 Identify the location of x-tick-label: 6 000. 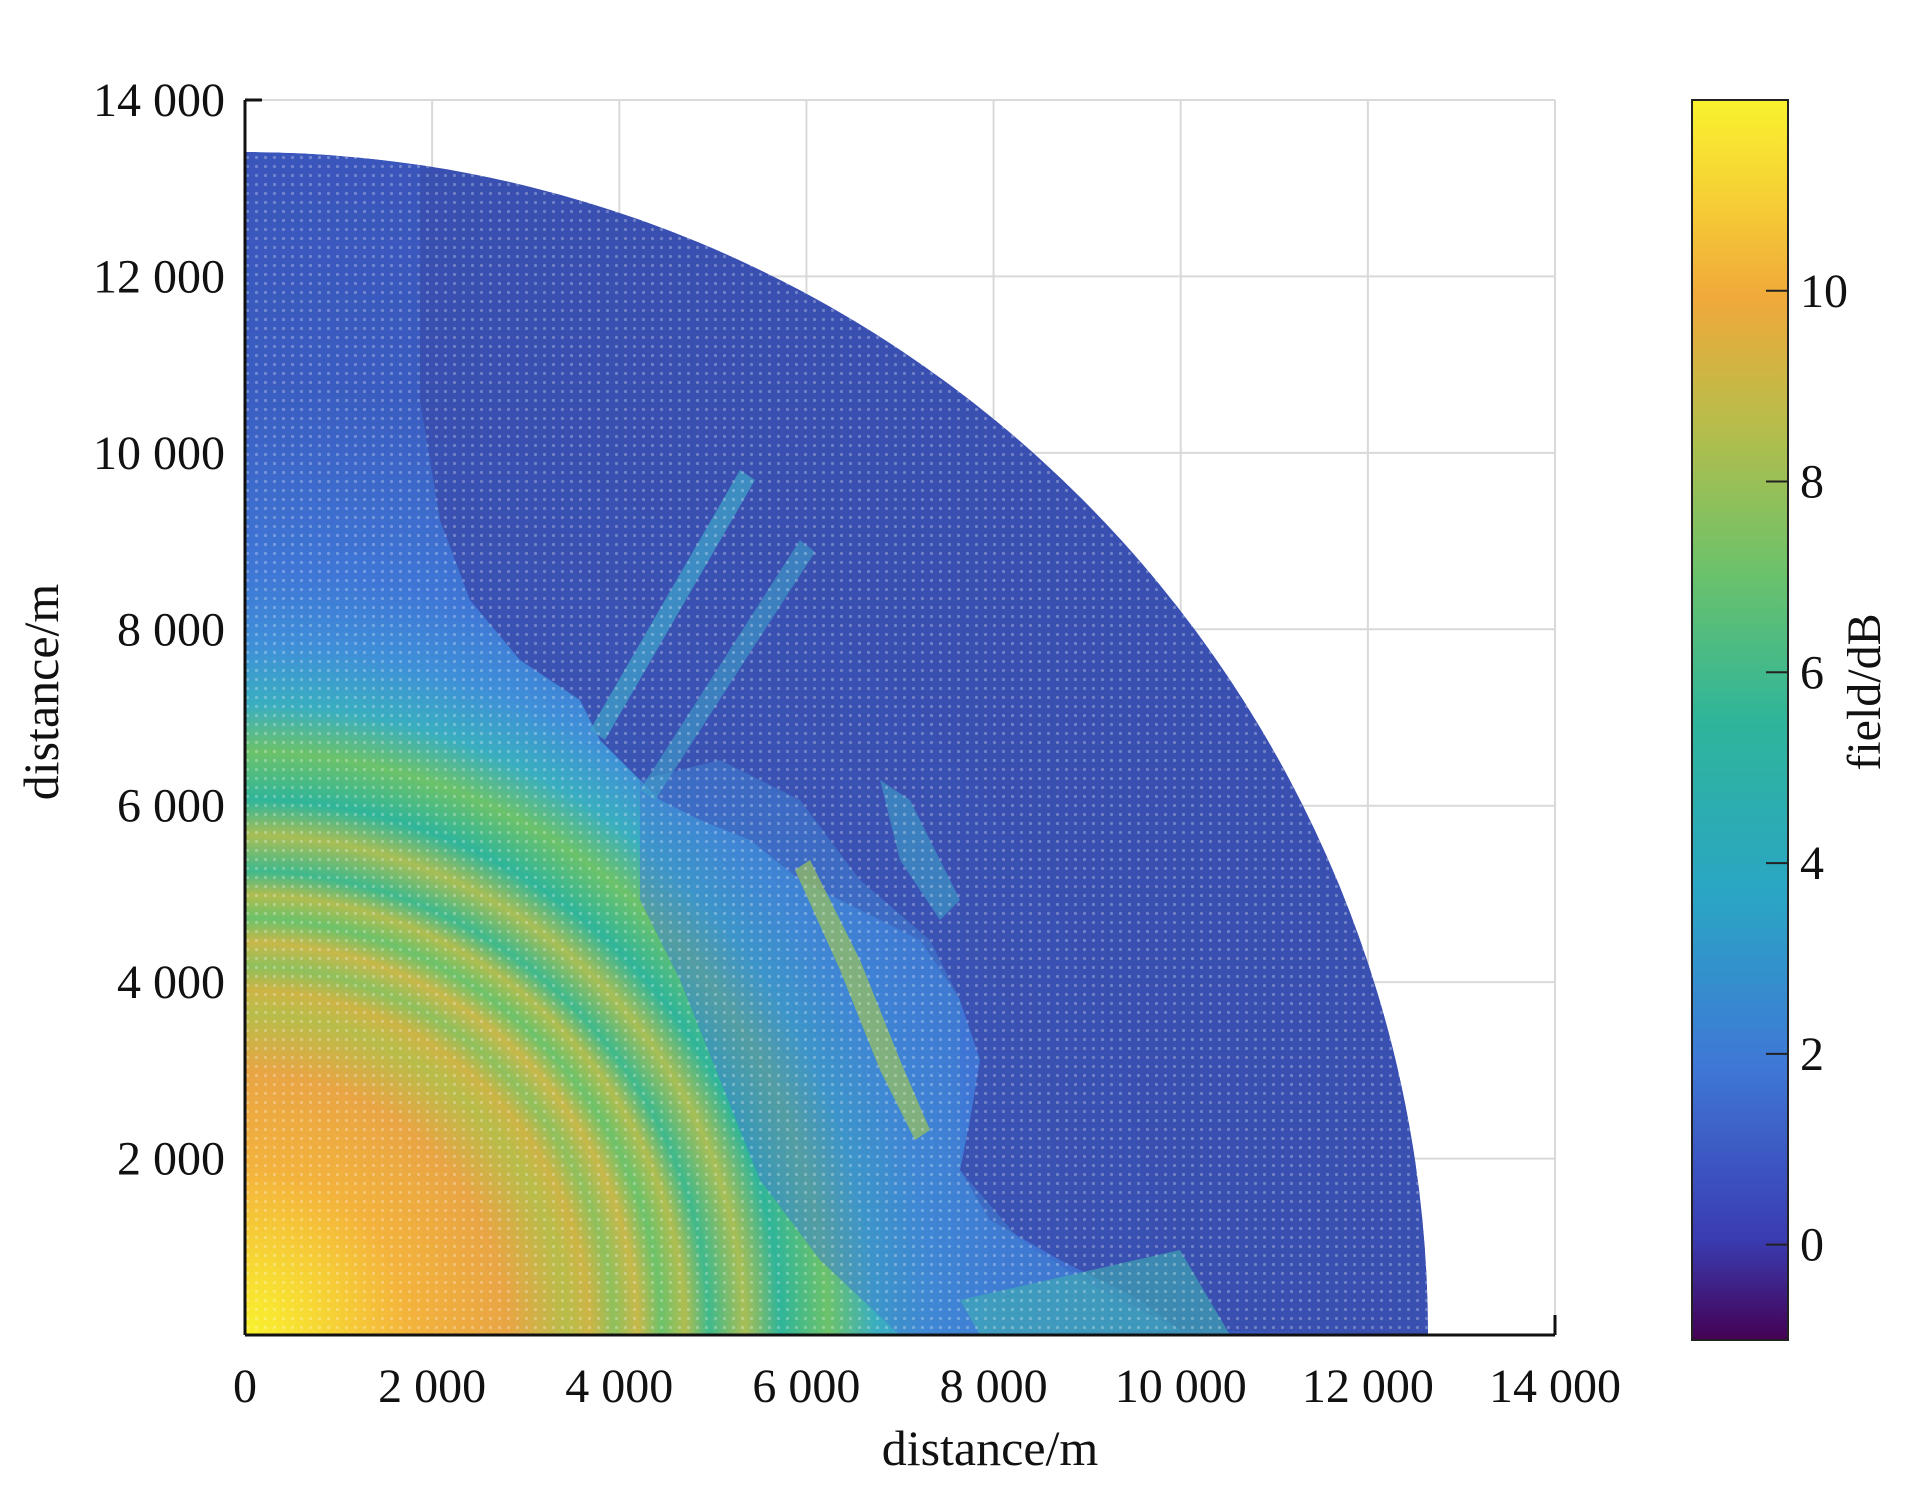
(806, 1386).